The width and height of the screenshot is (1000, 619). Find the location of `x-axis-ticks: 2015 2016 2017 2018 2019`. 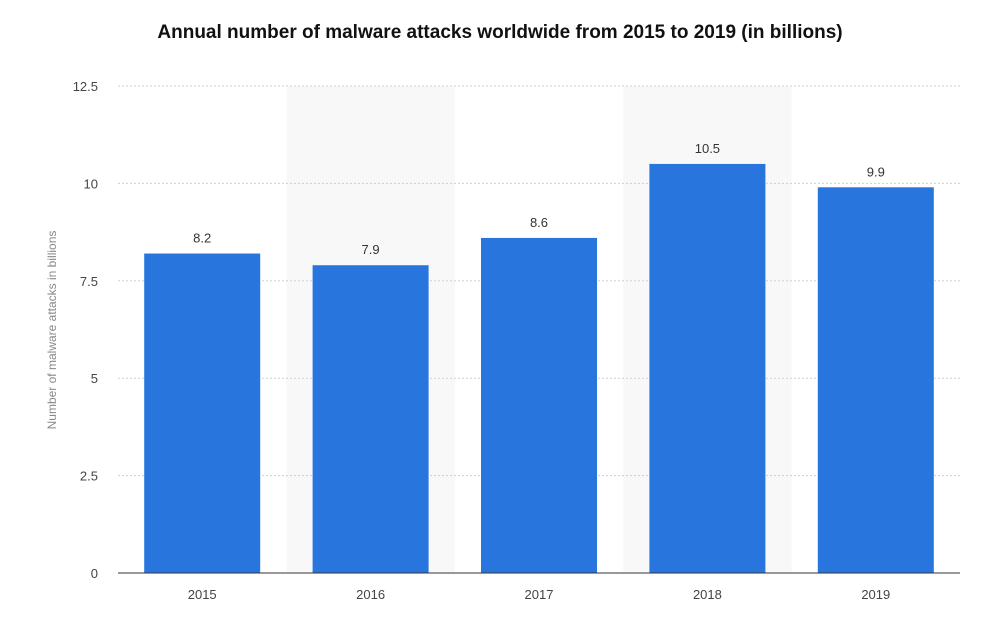

x-axis-ticks: 2015 2016 2017 2018 2019 is located at coordinates (539, 594).